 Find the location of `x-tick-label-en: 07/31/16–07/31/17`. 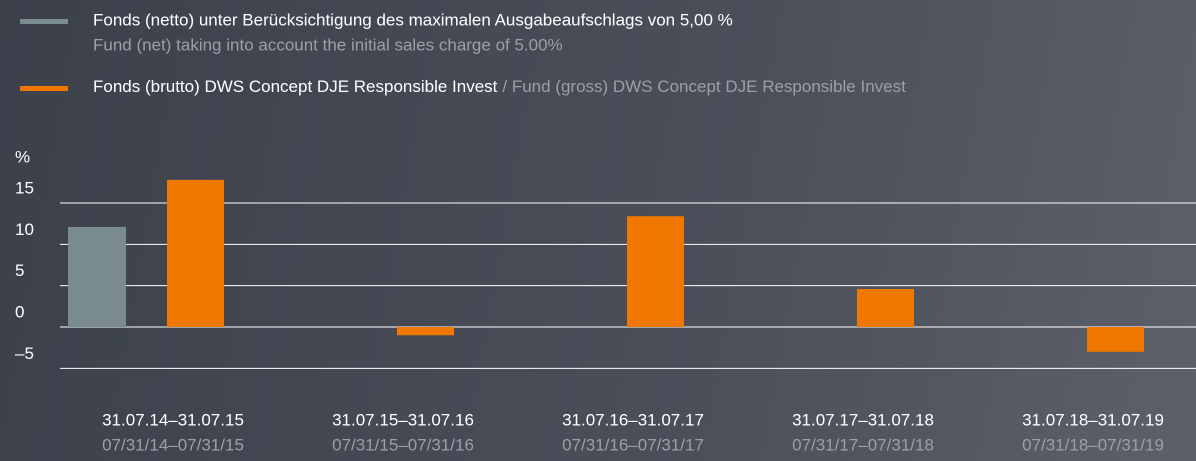

x-tick-label-en: 07/31/16–07/31/17 is located at coordinates (633, 444).